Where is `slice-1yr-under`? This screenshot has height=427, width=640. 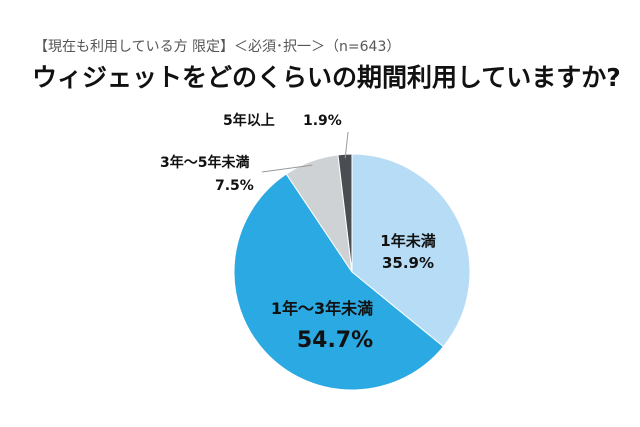 slice-1yr-under is located at coordinates (411, 250).